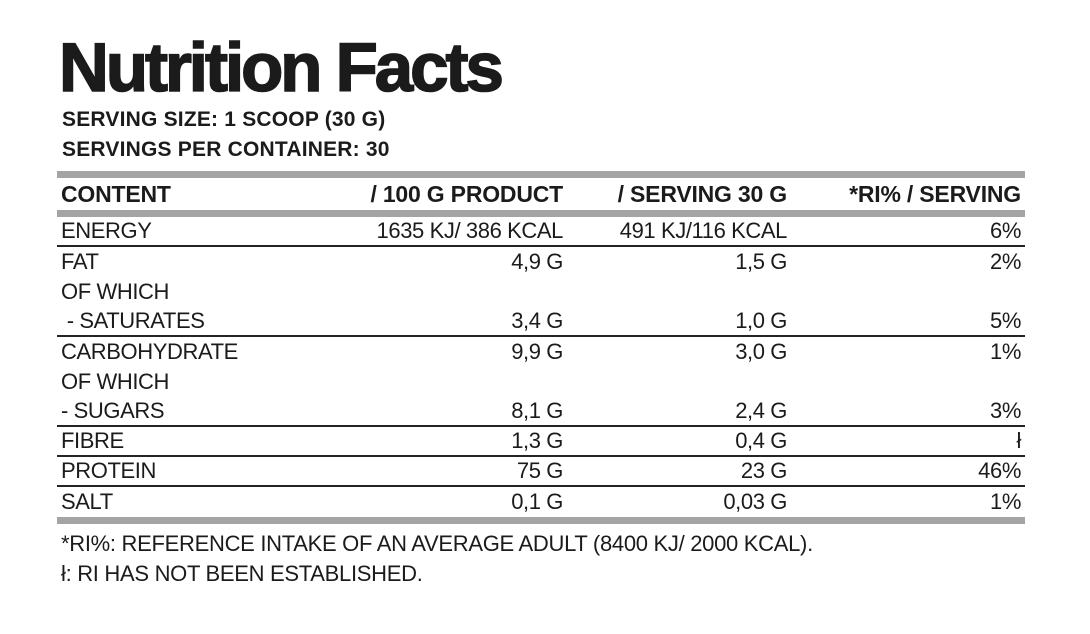 The width and height of the screenshot is (1090, 634). I want to click on header-top-bar, so click(541, 174).